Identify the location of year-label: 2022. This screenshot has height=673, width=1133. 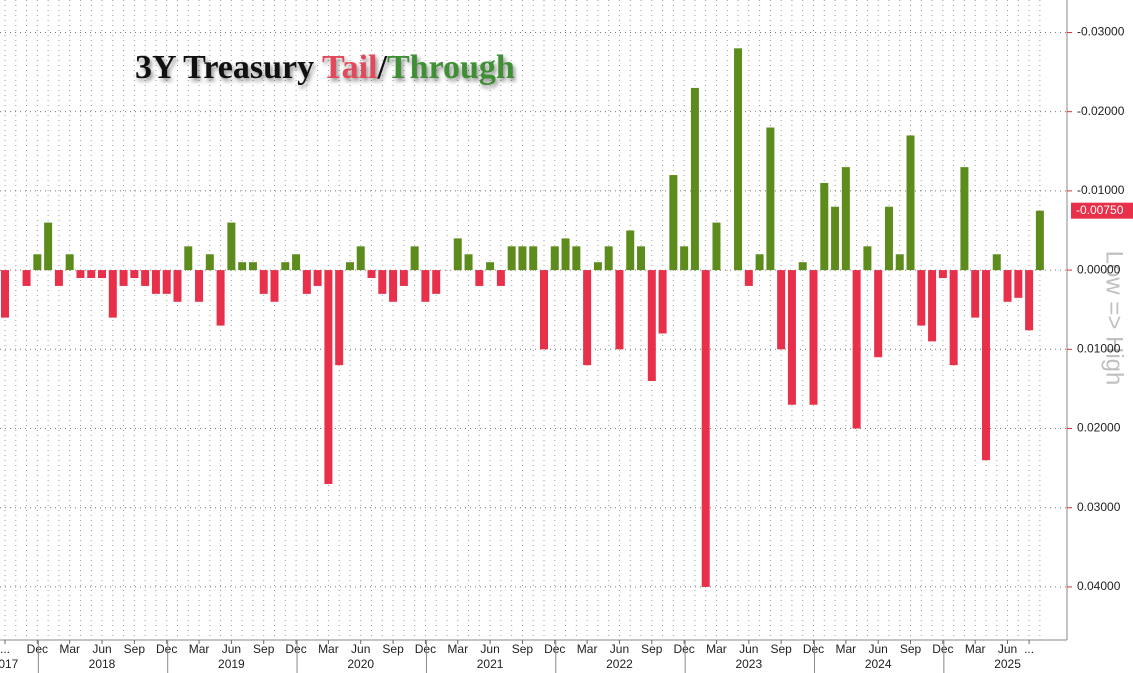
(619, 664).